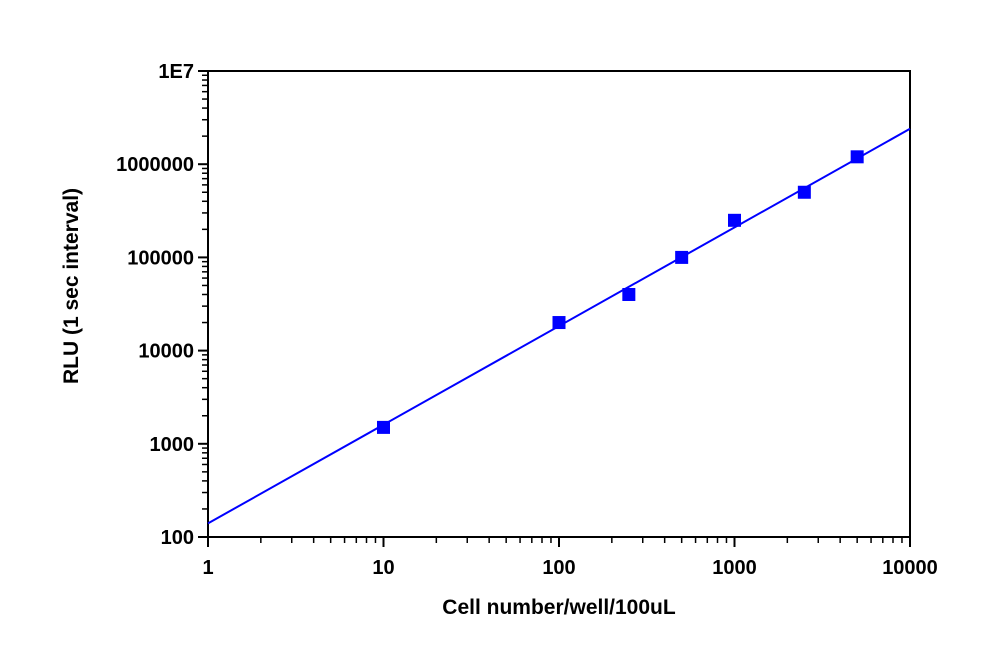 The height and width of the screenshot is (672, 999). I want to click on y-tick-label: 10000, so click(166, 352).